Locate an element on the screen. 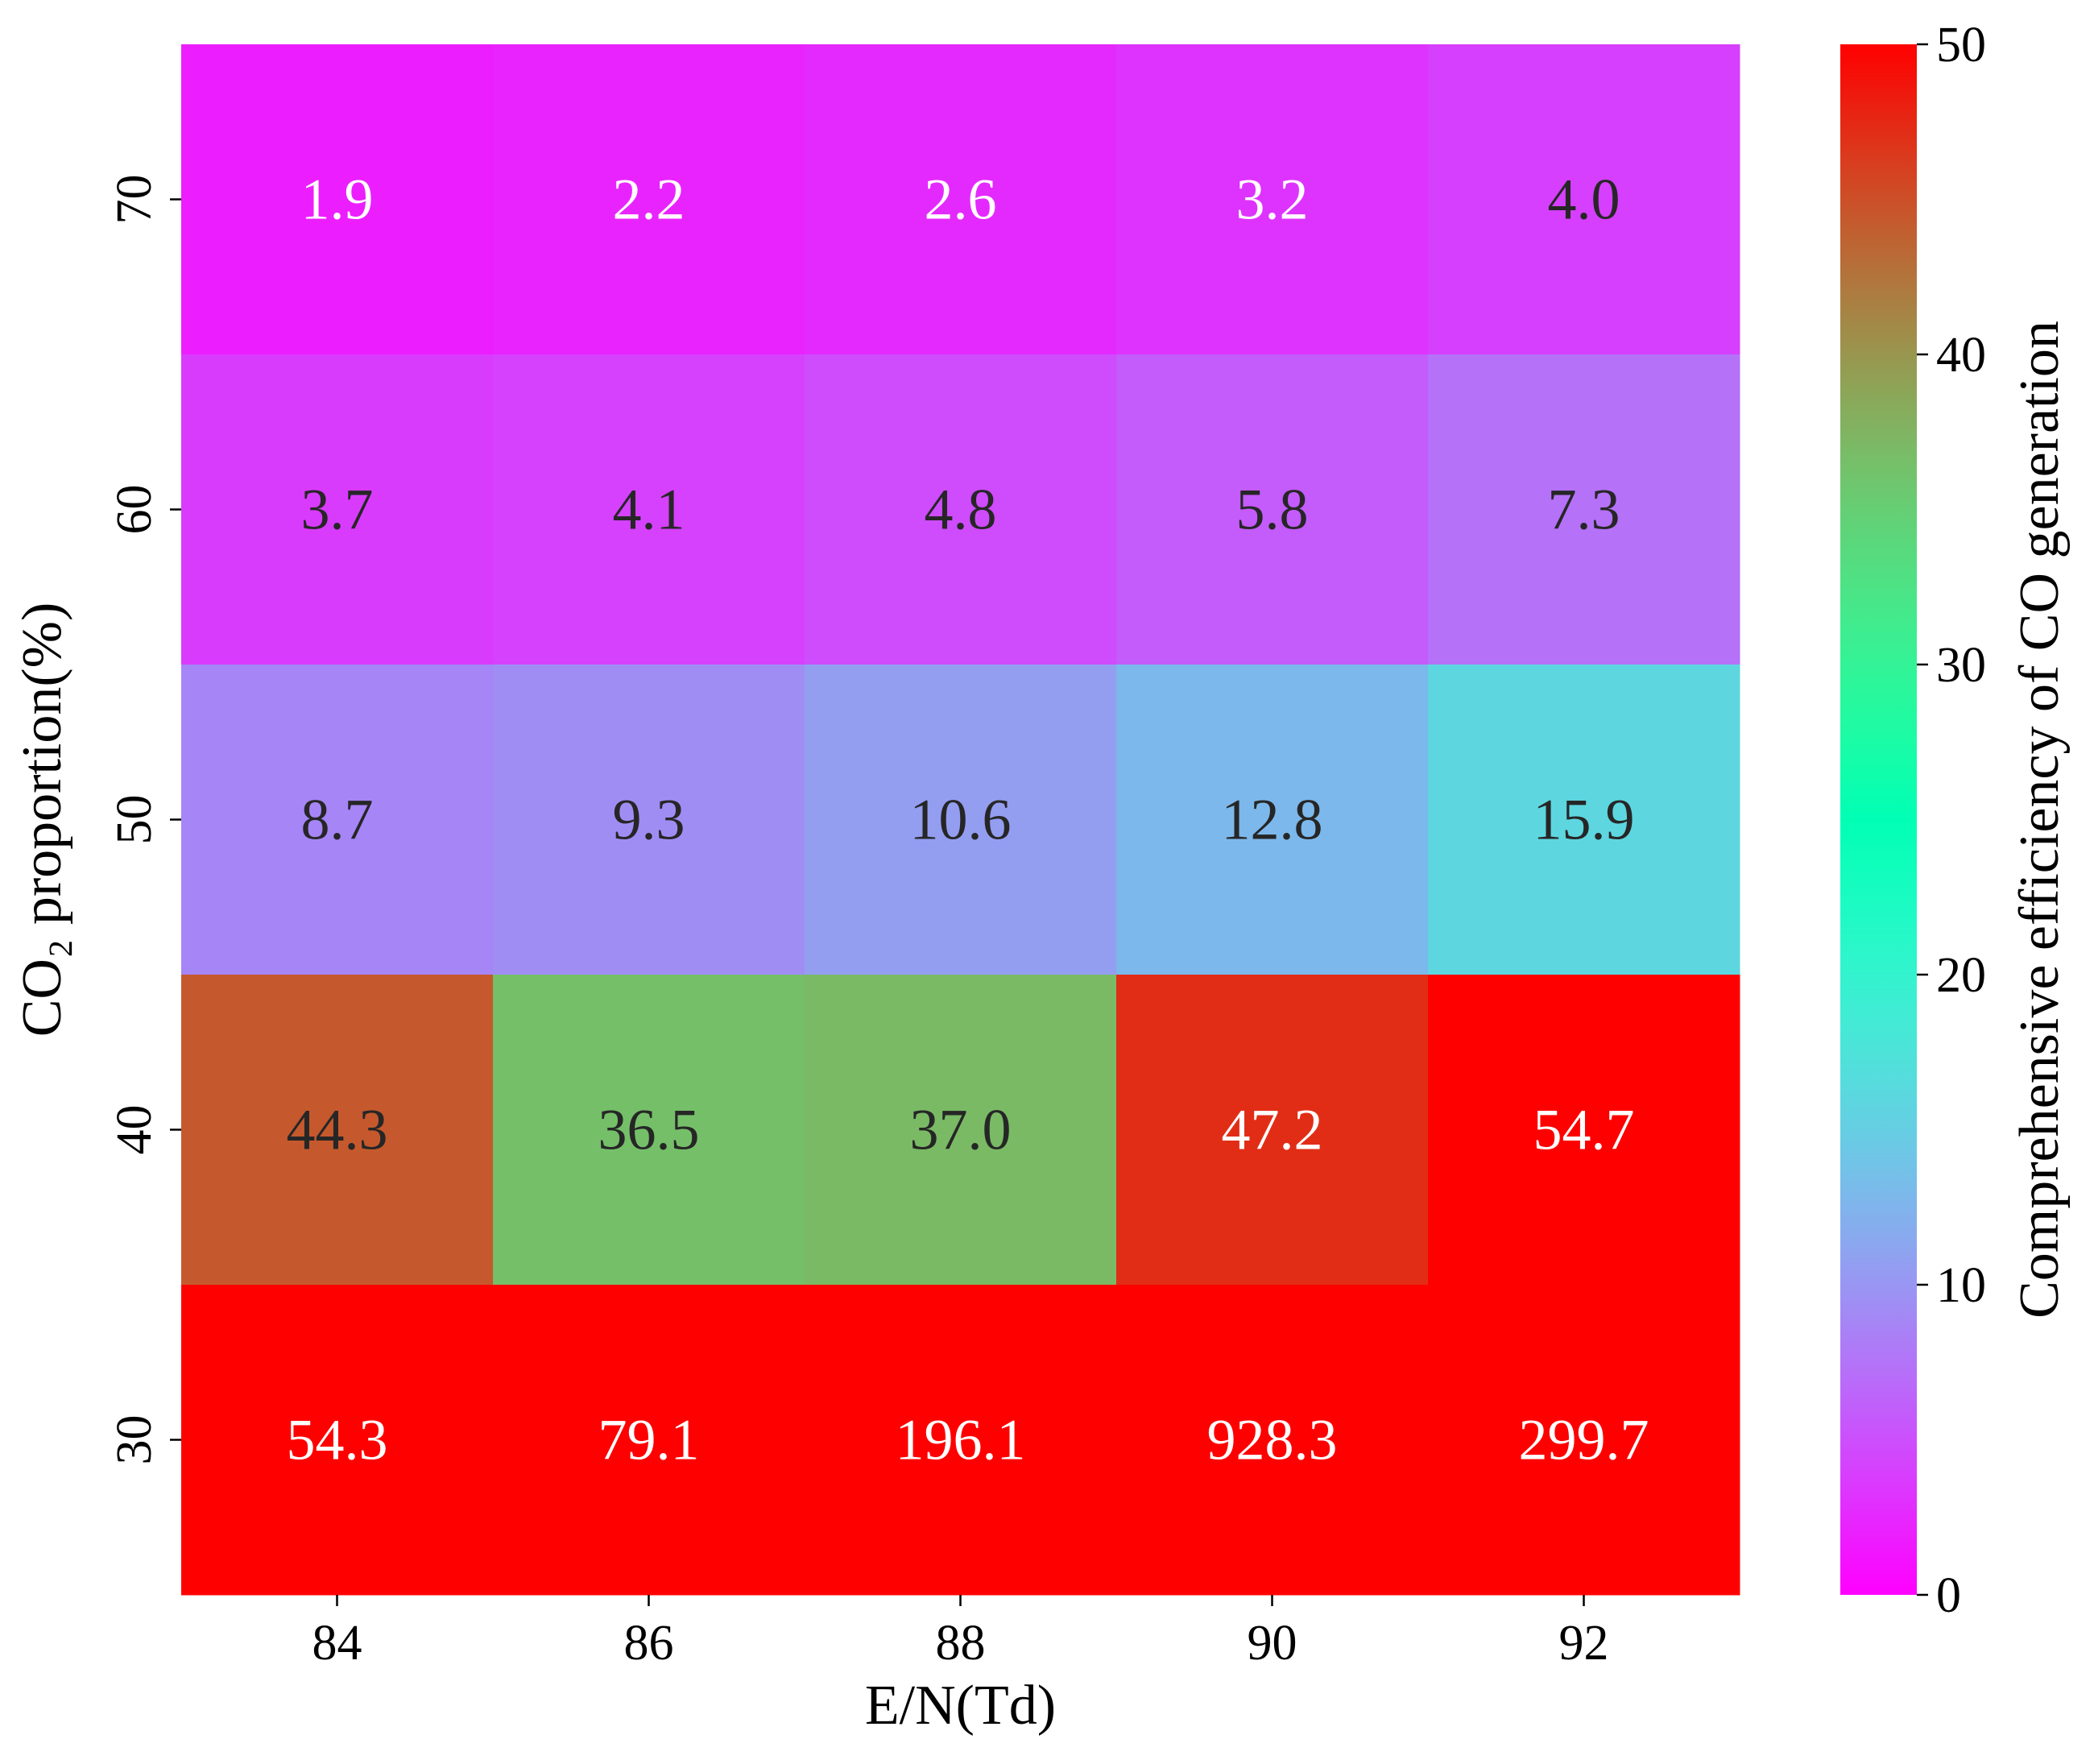  cell-value-label: 4.1 is located at coordinates (649, 510).